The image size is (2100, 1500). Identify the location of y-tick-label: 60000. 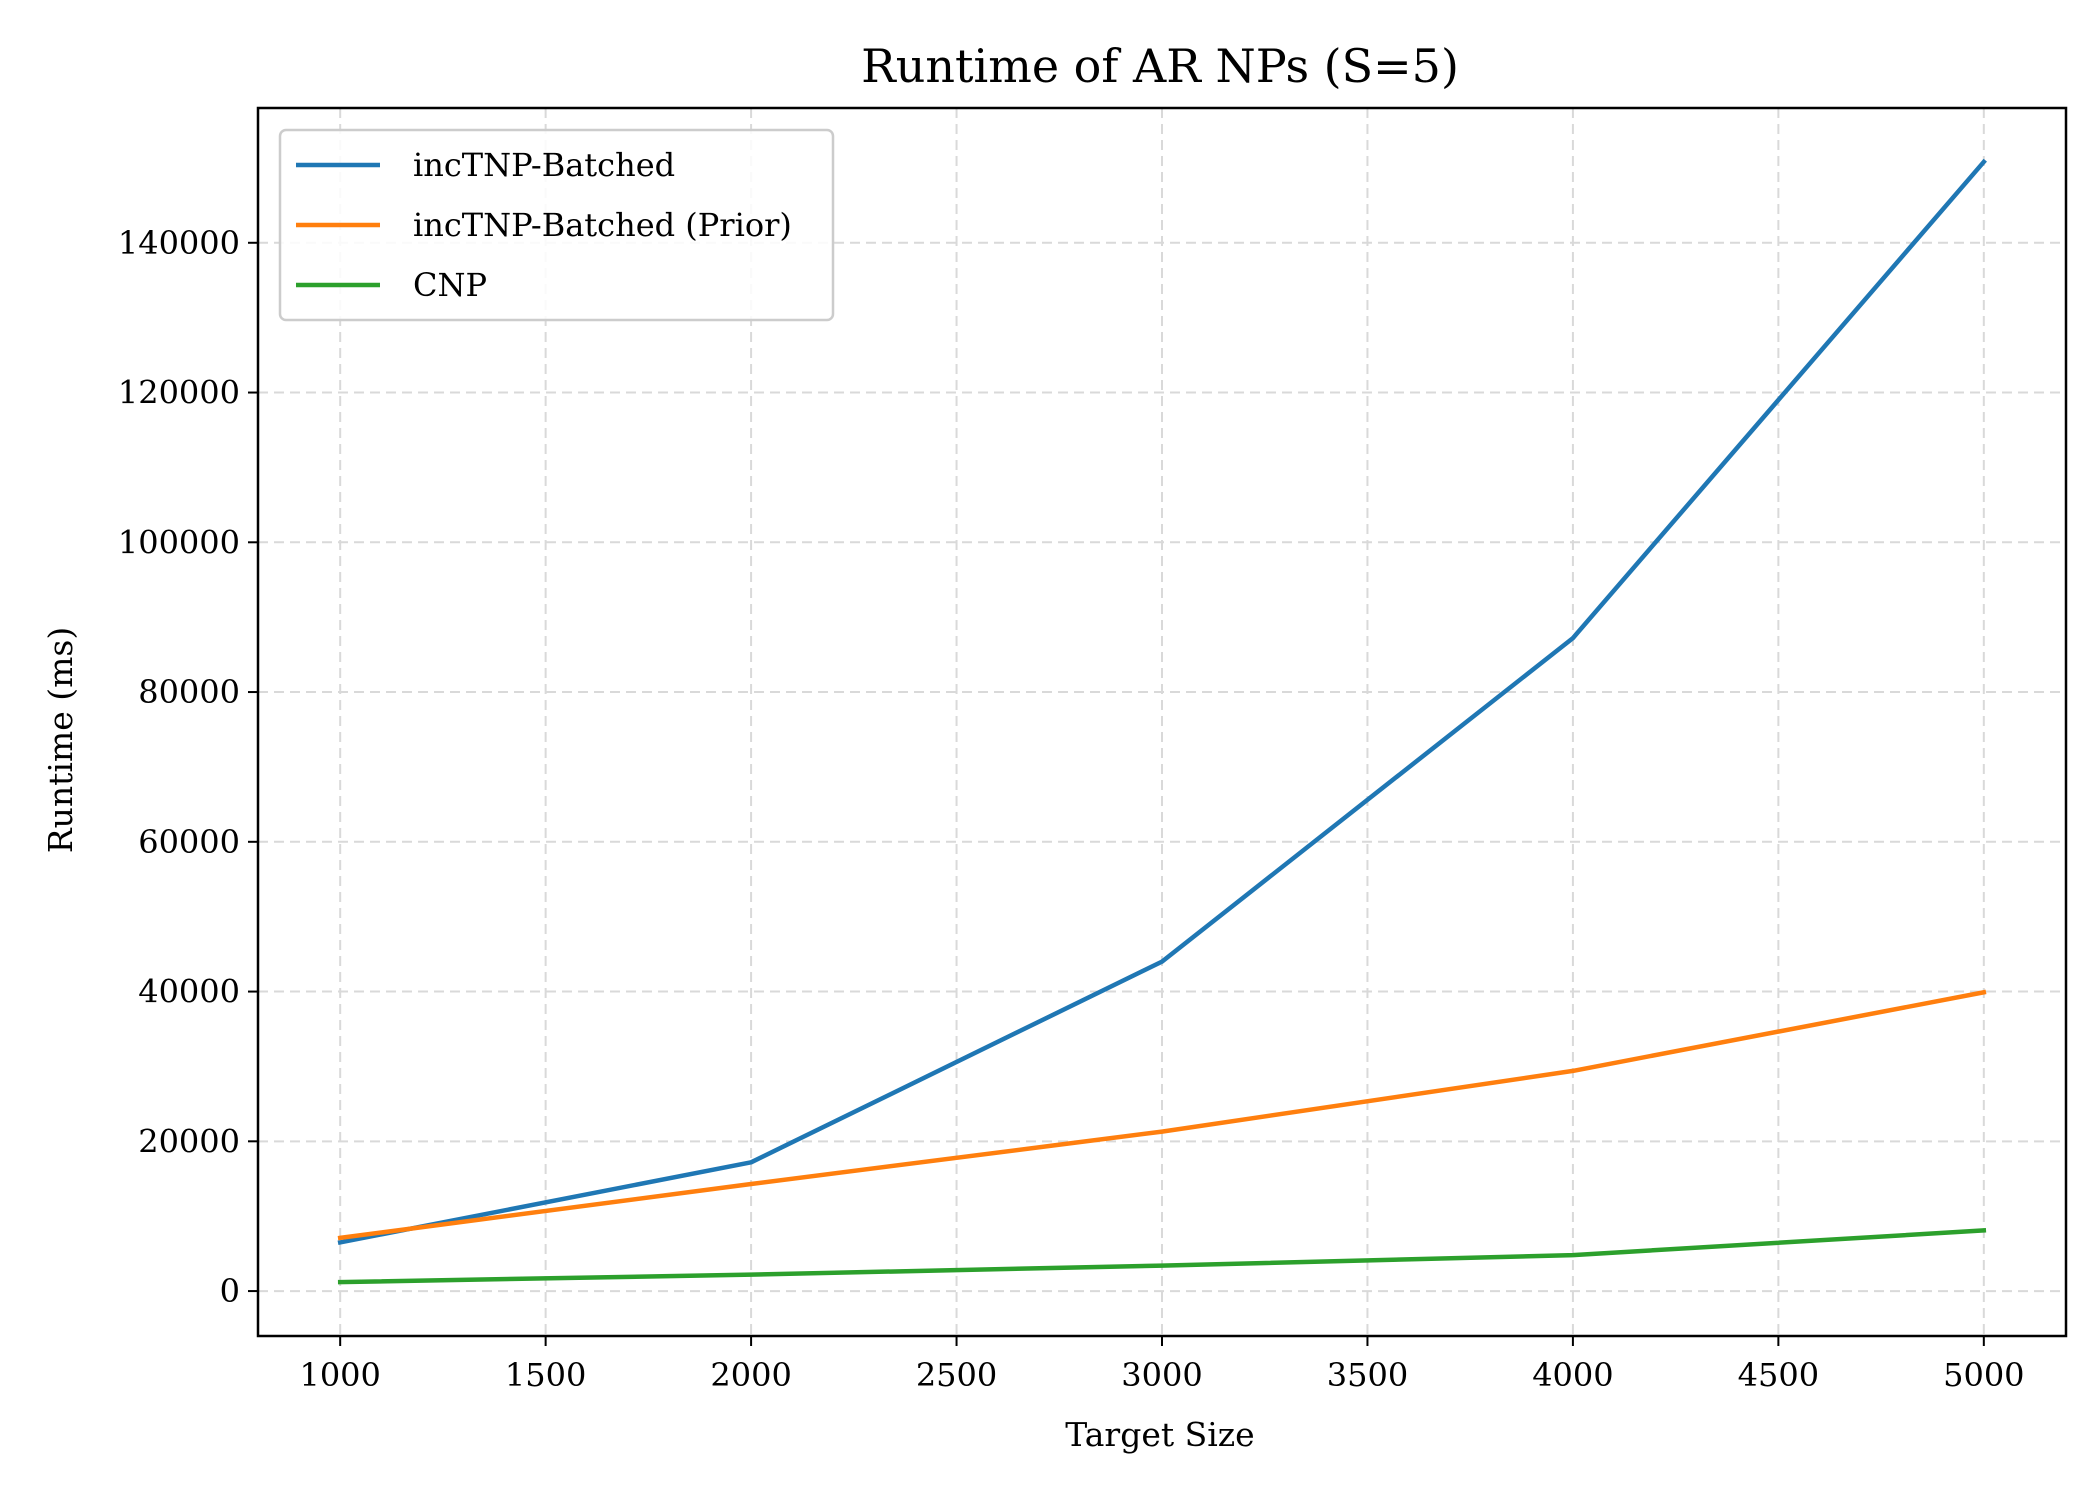
(189, 842).